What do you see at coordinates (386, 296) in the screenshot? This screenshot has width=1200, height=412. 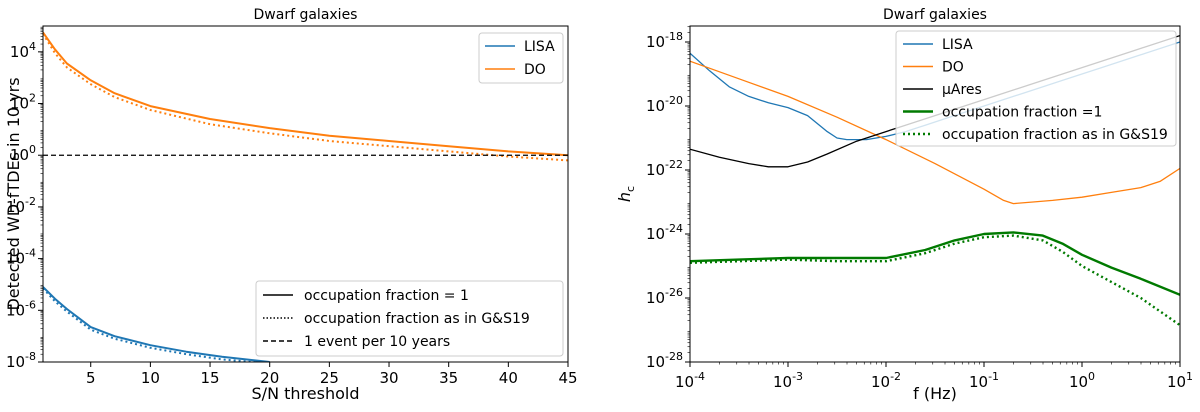 I see `legend-label-solid: occupation fraction = 1` at bounding box center [386, 296].